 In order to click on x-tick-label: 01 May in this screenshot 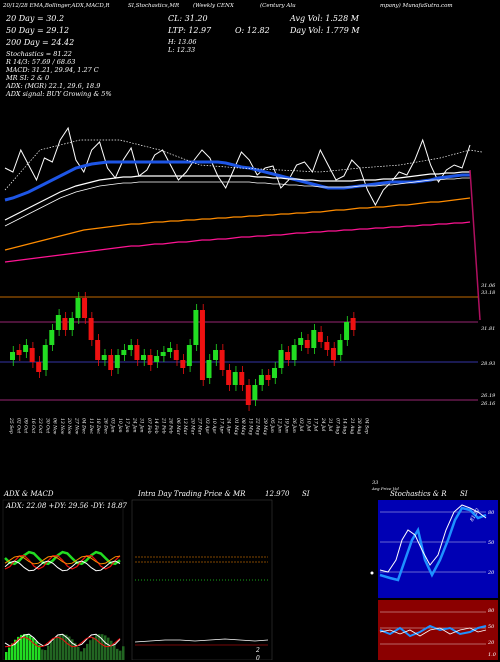, I will do `click(236, 426)`.